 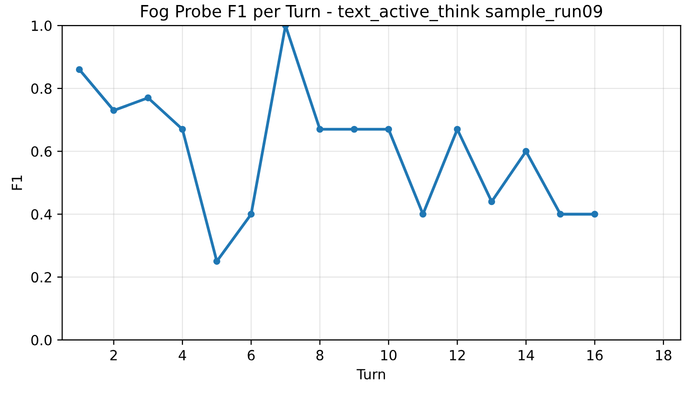 What do you see at coordinates (370, 374) in the screenshot?
I see `x-axis-title: Turn` at bounding box center [370, 374].